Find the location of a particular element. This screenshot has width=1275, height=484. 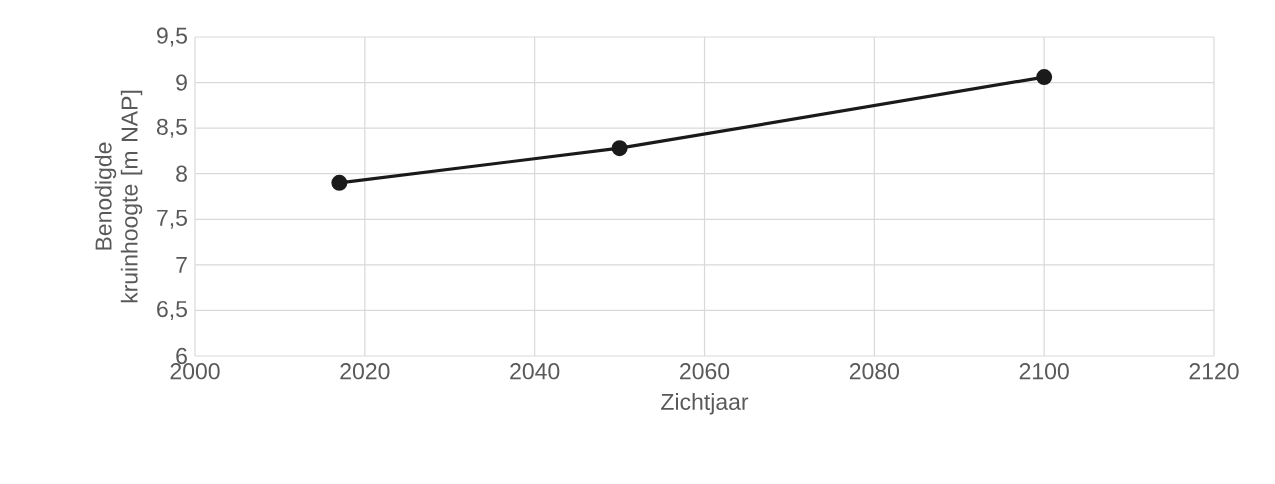

y-tick-label: 8 is located at coordinates (181, 173).